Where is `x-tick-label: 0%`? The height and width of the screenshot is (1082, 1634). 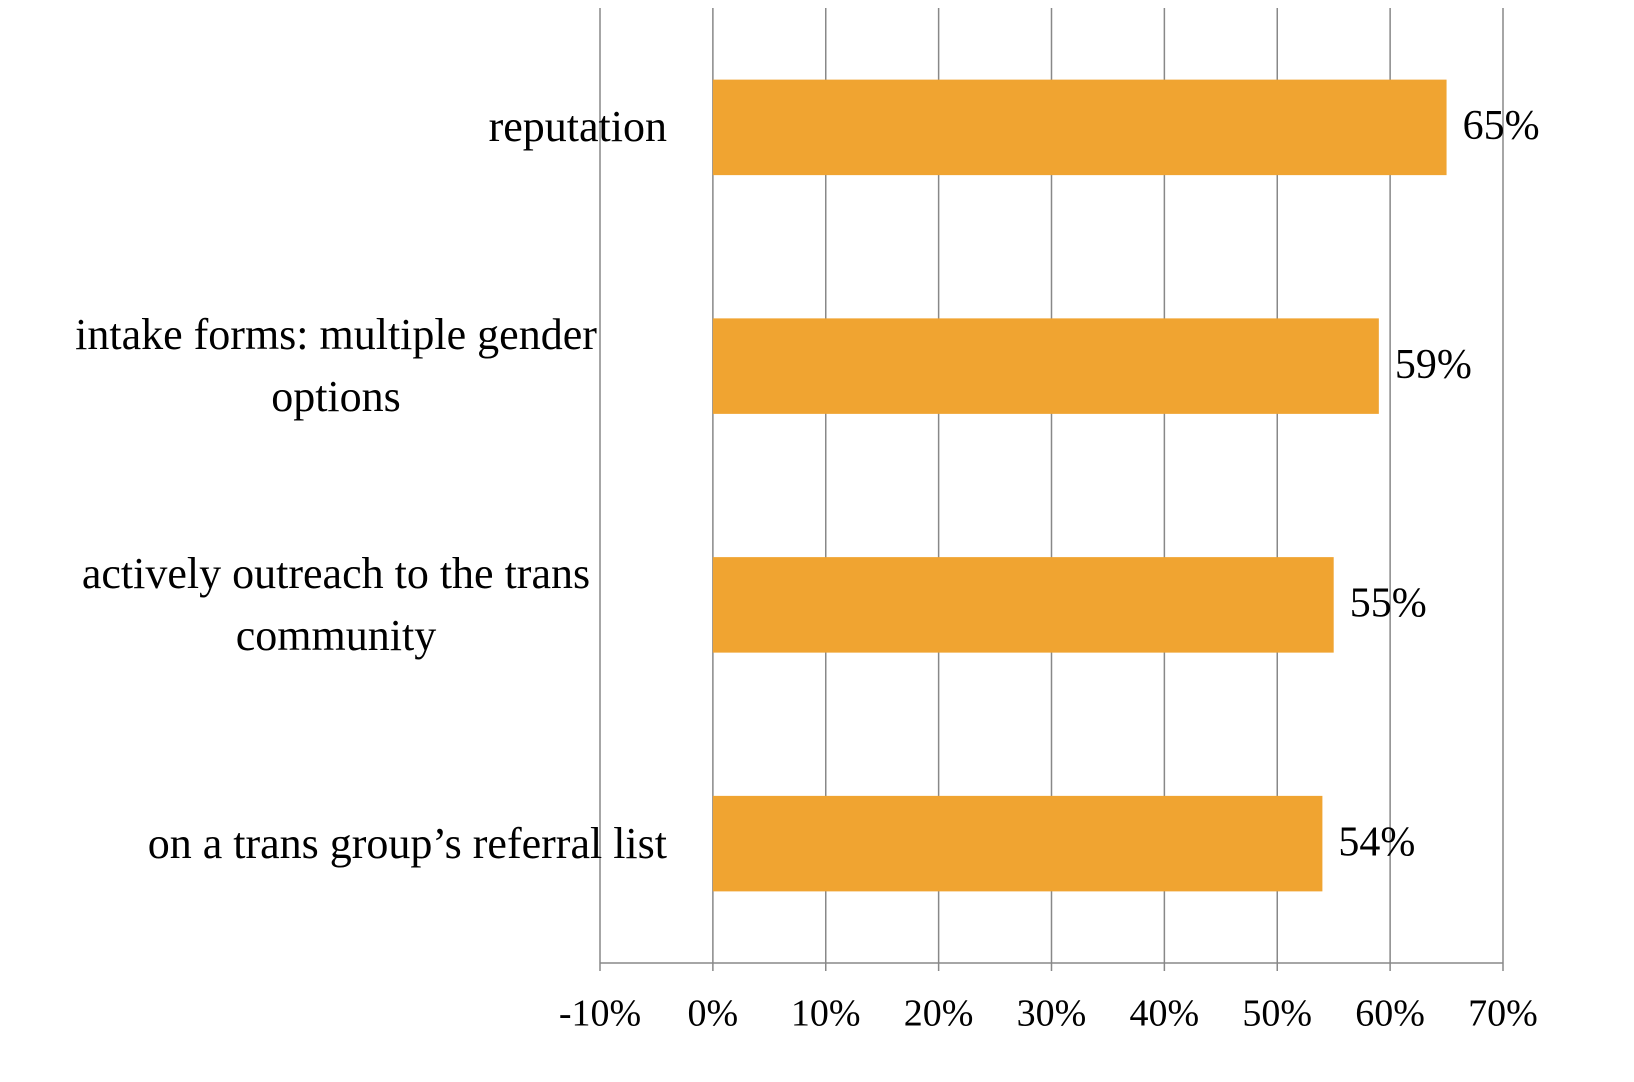 x-tick-label: 0% is located at coordinates (713, 1014).